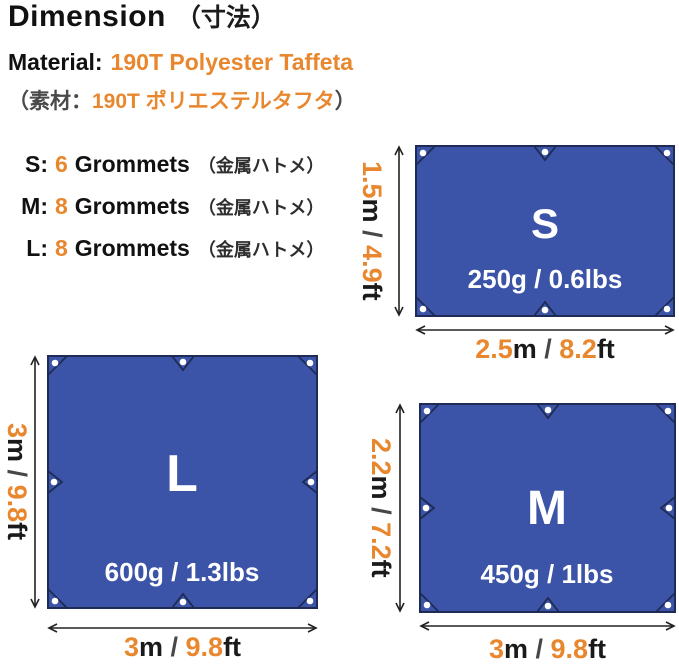 The width and height of the screenshot is (679, 668). I want to click on s-tarp-fabric, so click(545, 231).